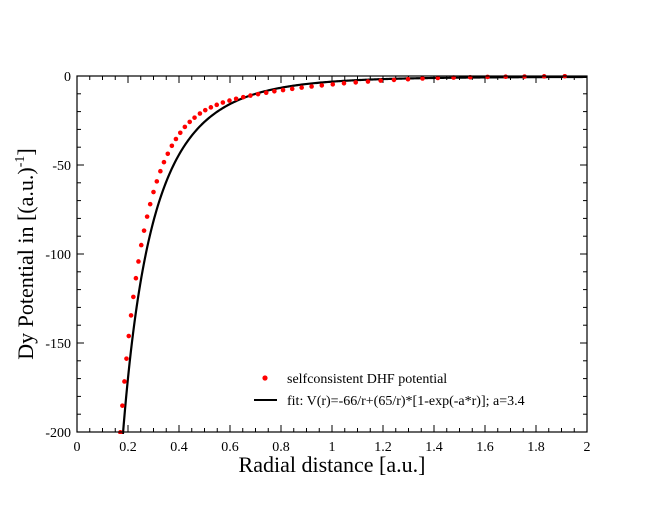  I want to click on x-tick-label: 0.6, so click(230, 447).